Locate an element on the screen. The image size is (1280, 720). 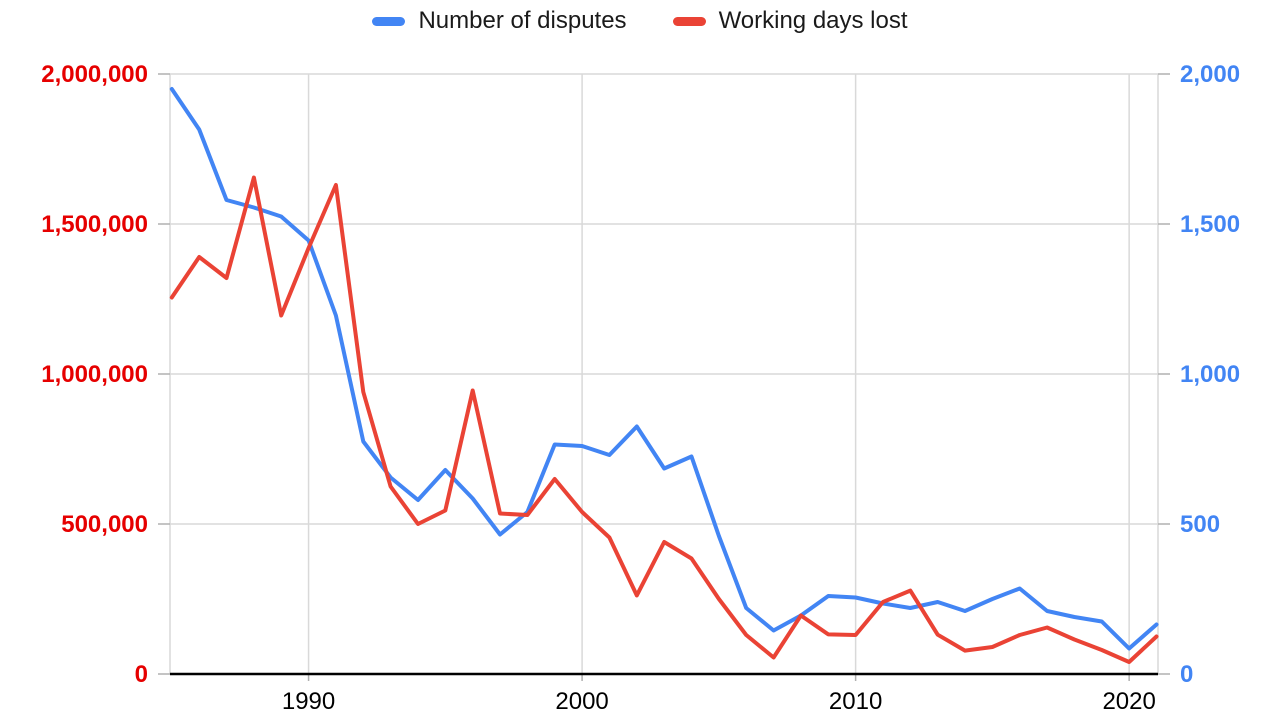
x-axis-tick-label: 1990 is located at coordinates (308, 701).